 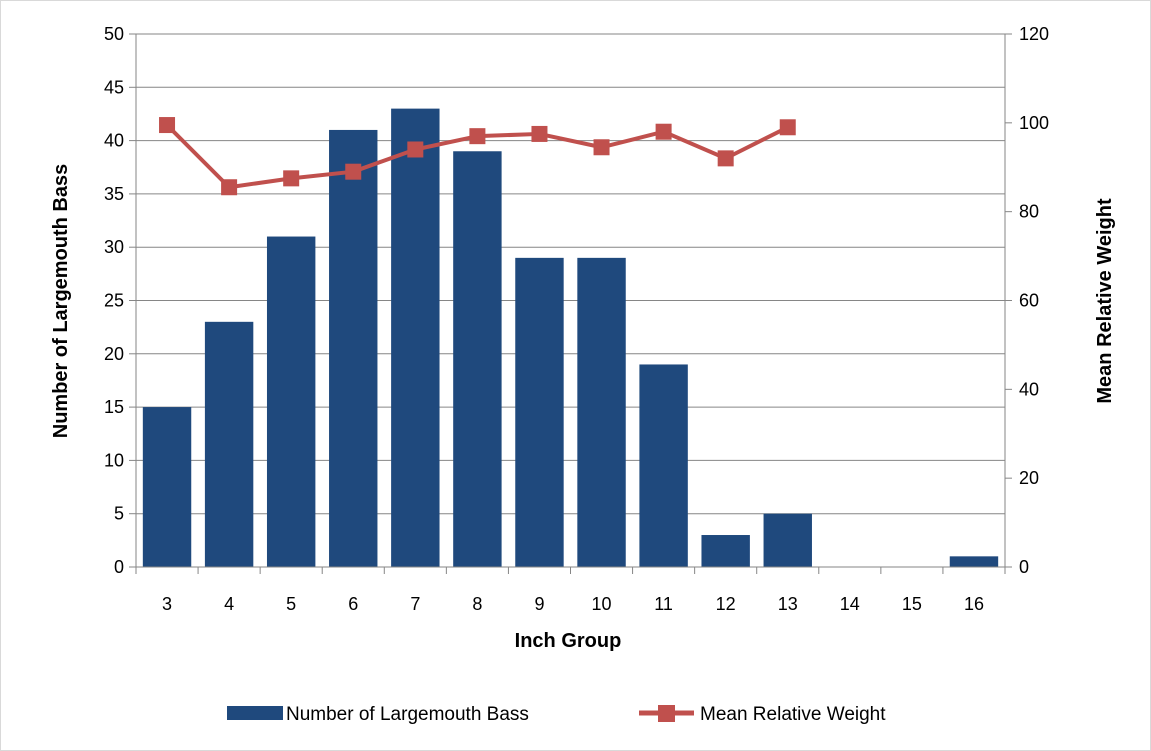 What do you see at coordinates (1024, 567) in the screenshot?
I see `y2-tick-label: 0` at bounding box center [1024, 567].